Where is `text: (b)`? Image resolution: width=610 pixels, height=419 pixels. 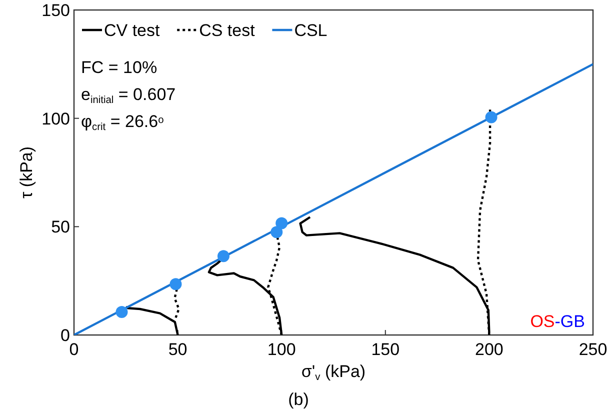 text: (b) is located at coordinates (298, 399).